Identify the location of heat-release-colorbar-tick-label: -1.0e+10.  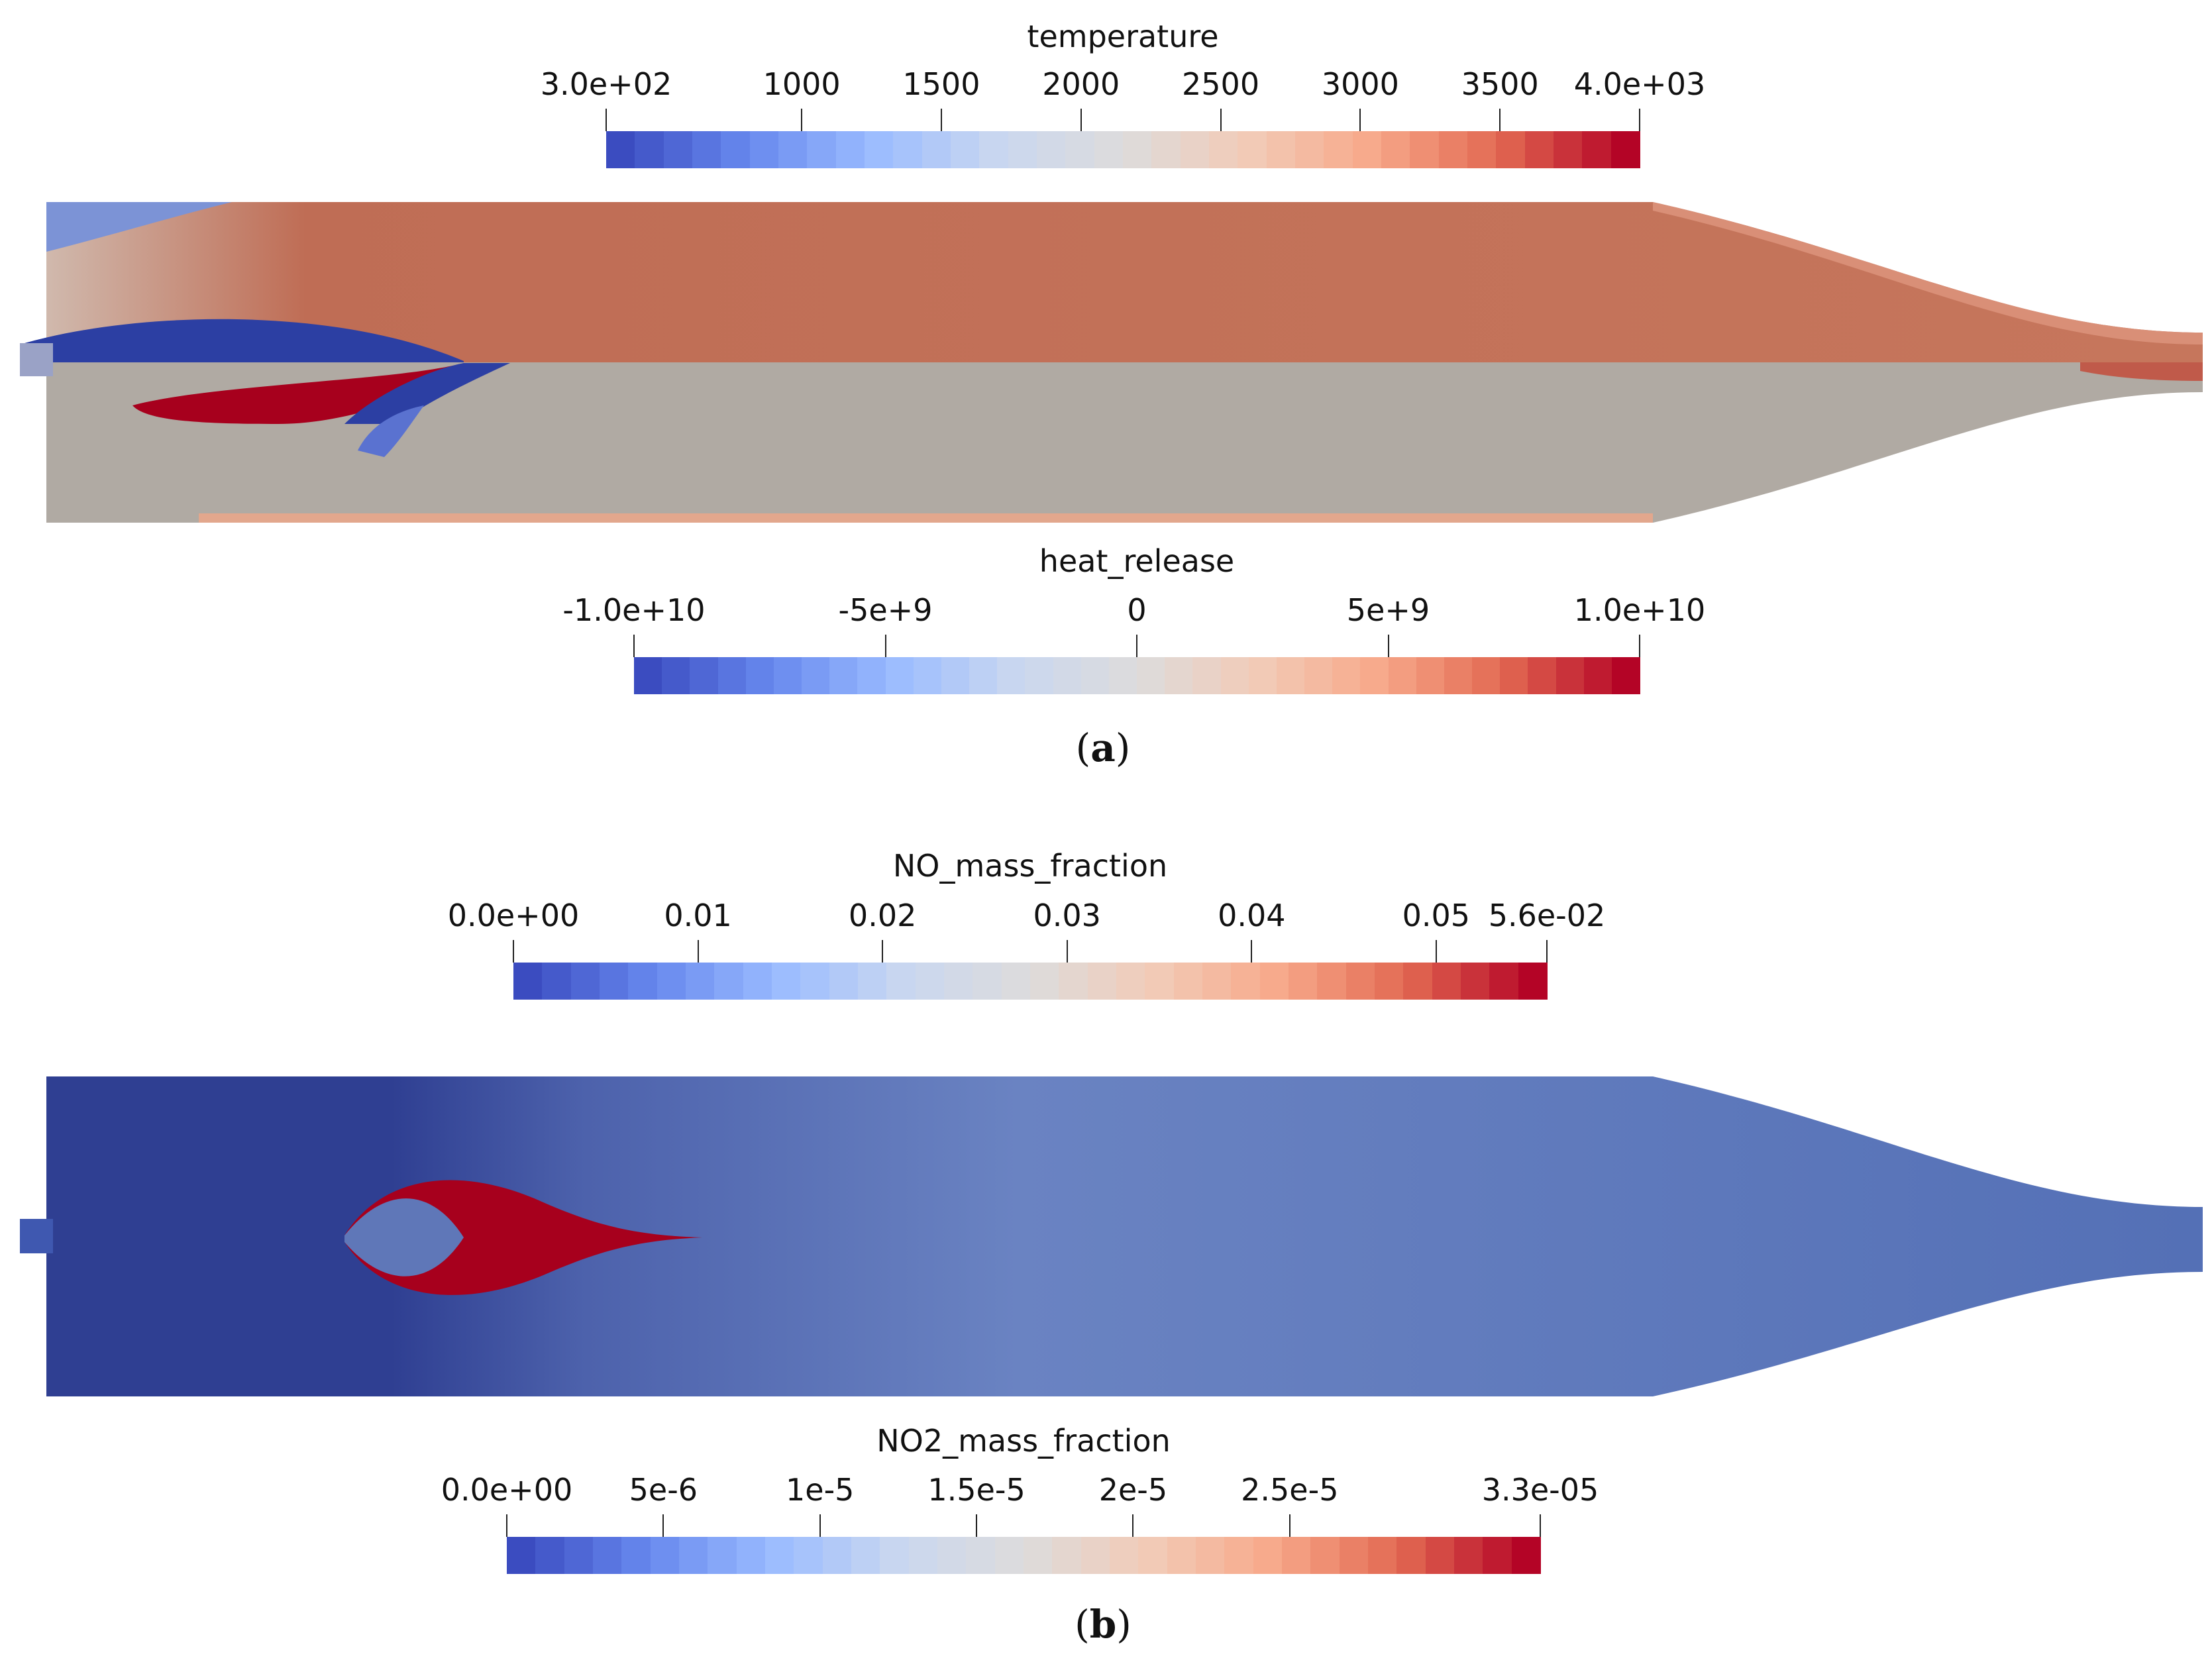
(634, 610).